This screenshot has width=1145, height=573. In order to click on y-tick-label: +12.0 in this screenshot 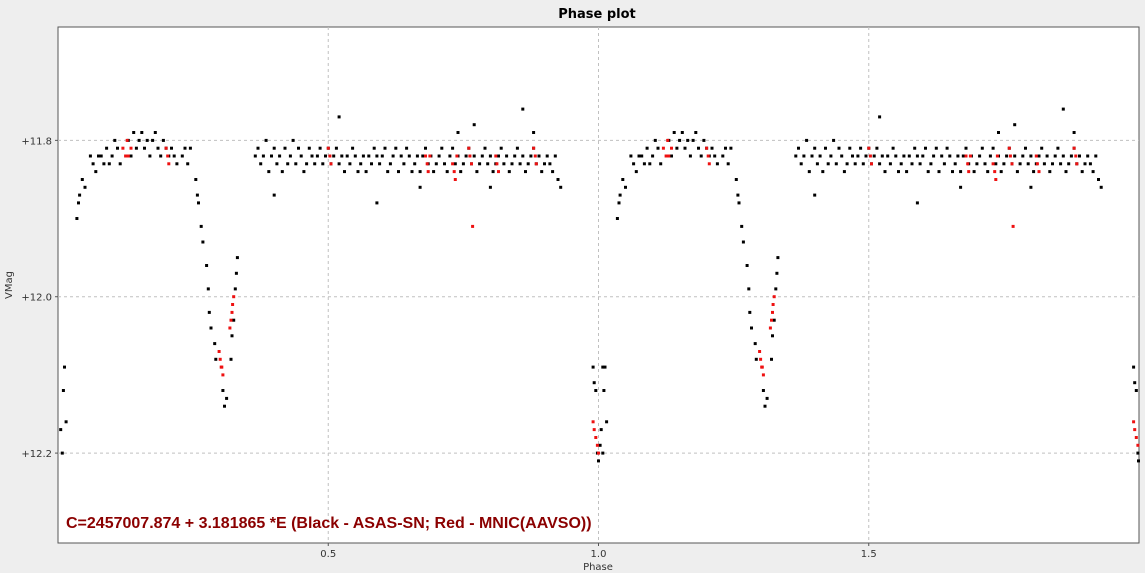, I will do `click(36, 298)`.